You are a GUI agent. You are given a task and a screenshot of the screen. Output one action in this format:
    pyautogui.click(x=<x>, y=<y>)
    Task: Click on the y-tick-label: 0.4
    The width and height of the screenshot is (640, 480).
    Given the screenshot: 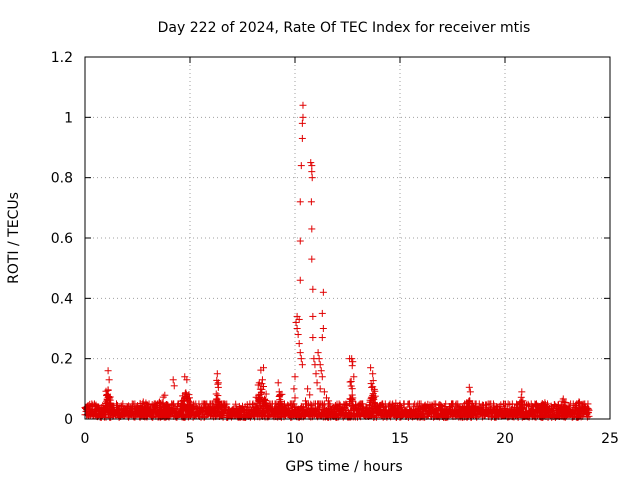 What is the action you would take?
    pyautogui.click(x=62, y=299)
    